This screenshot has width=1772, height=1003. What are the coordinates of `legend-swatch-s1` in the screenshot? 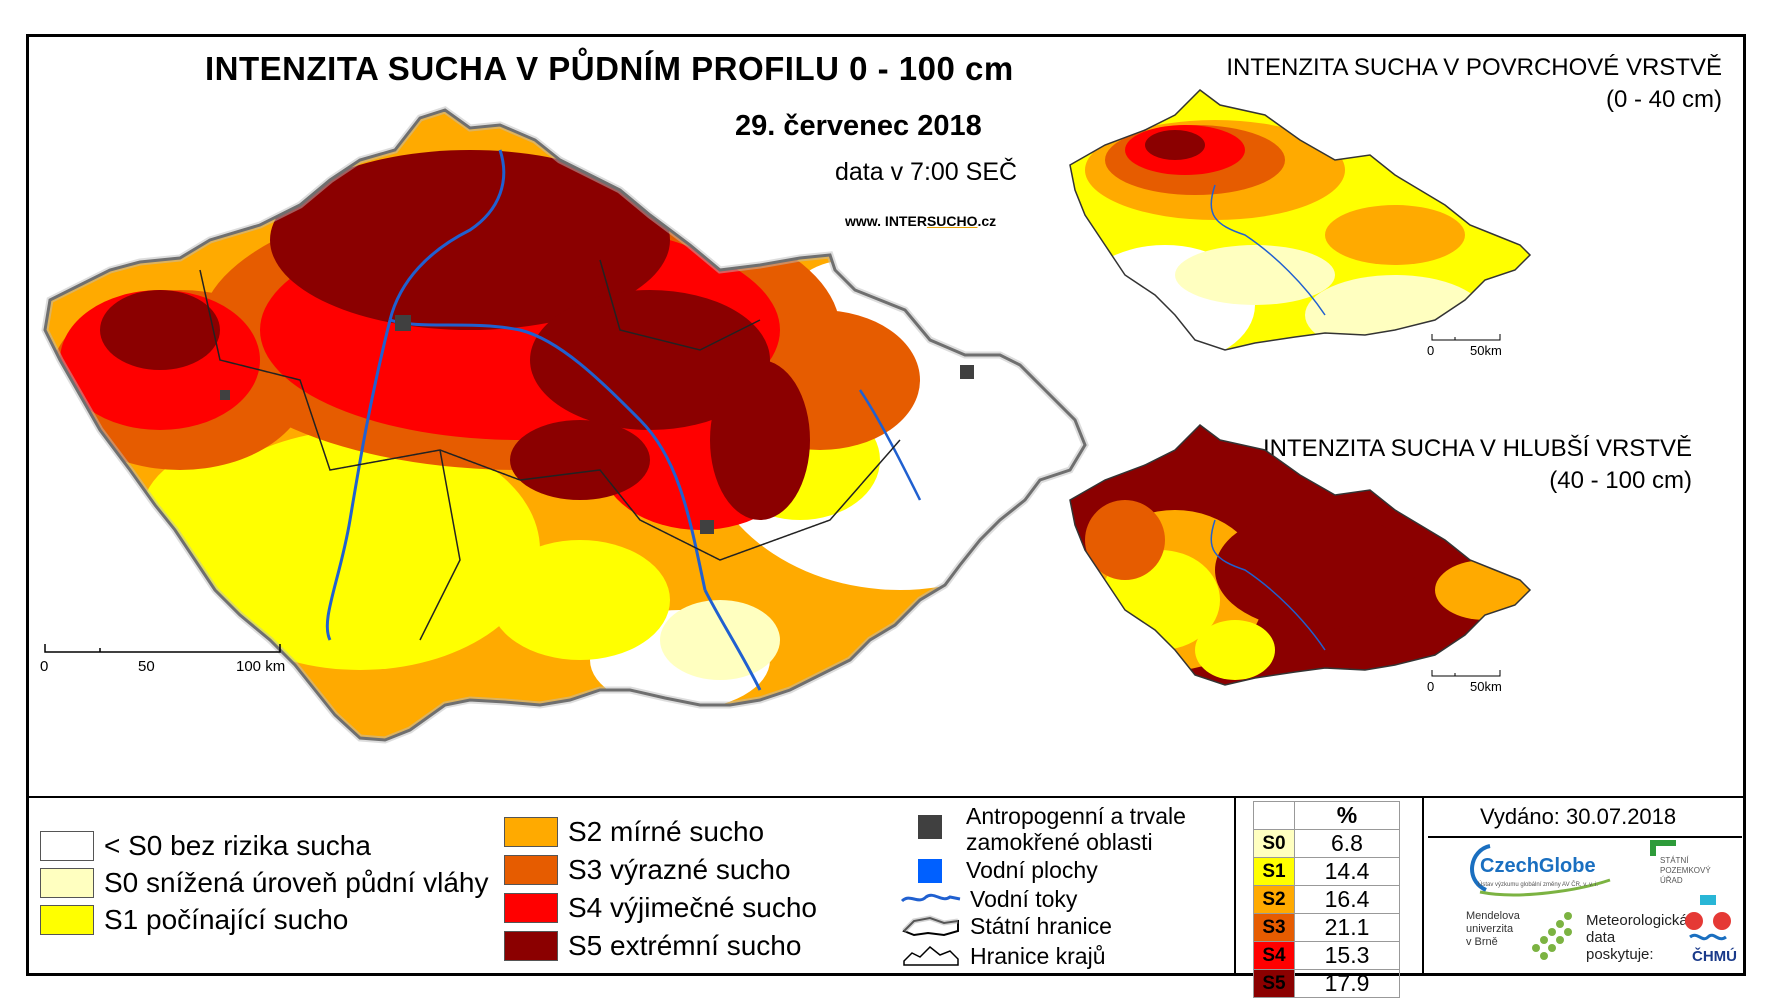 It's located at (67, 920).